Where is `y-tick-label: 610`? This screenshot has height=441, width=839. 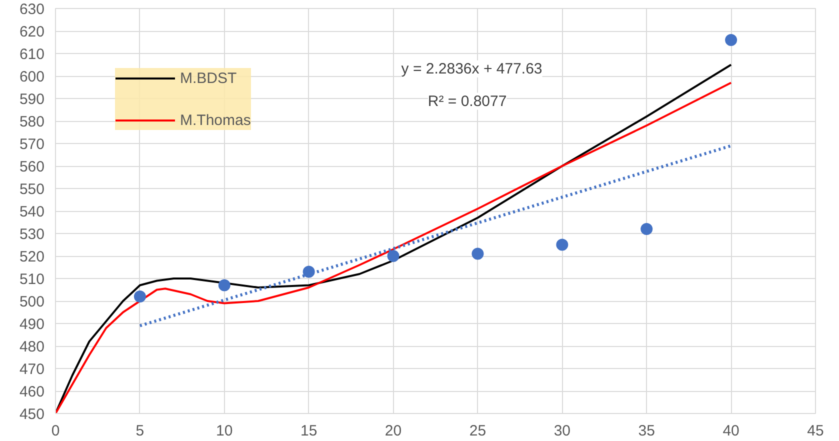
y-tick-label: 610 is located at coordinates (32, 54).